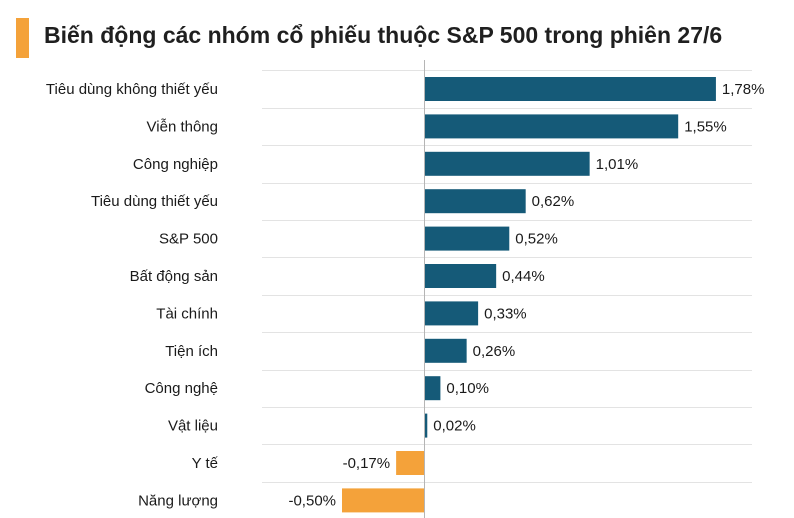  I want to click on value-label: -0,17%, so click(367, 463).